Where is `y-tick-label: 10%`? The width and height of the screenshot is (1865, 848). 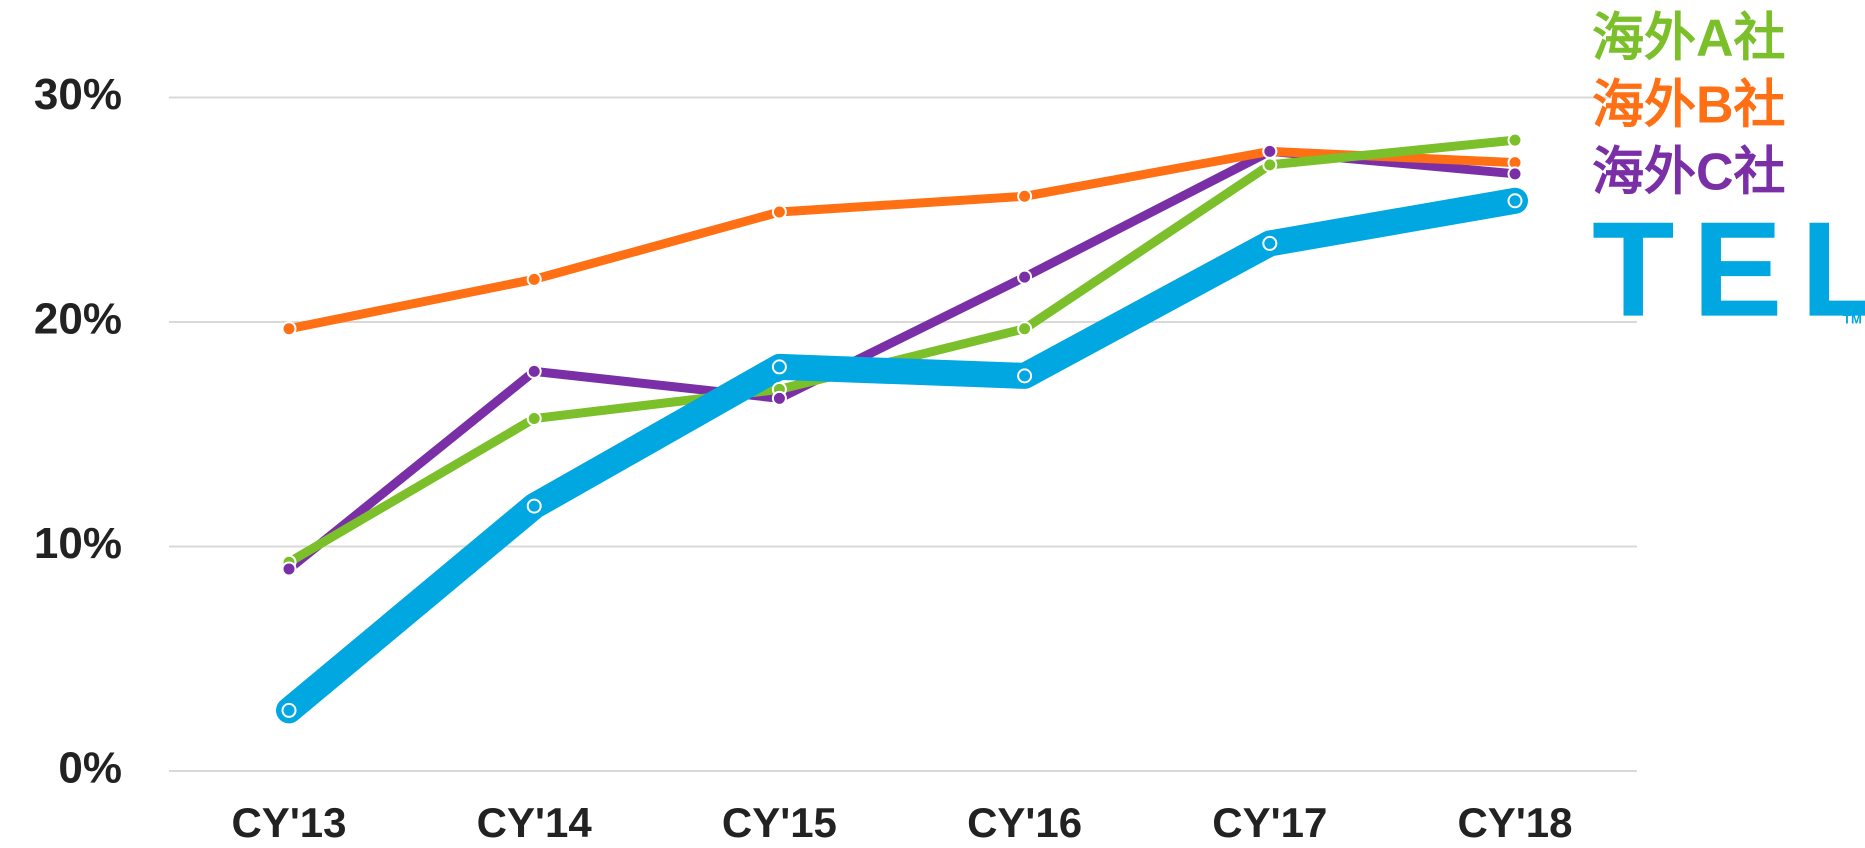
y-tick-label: 10% is located at coordinates (78, 543).